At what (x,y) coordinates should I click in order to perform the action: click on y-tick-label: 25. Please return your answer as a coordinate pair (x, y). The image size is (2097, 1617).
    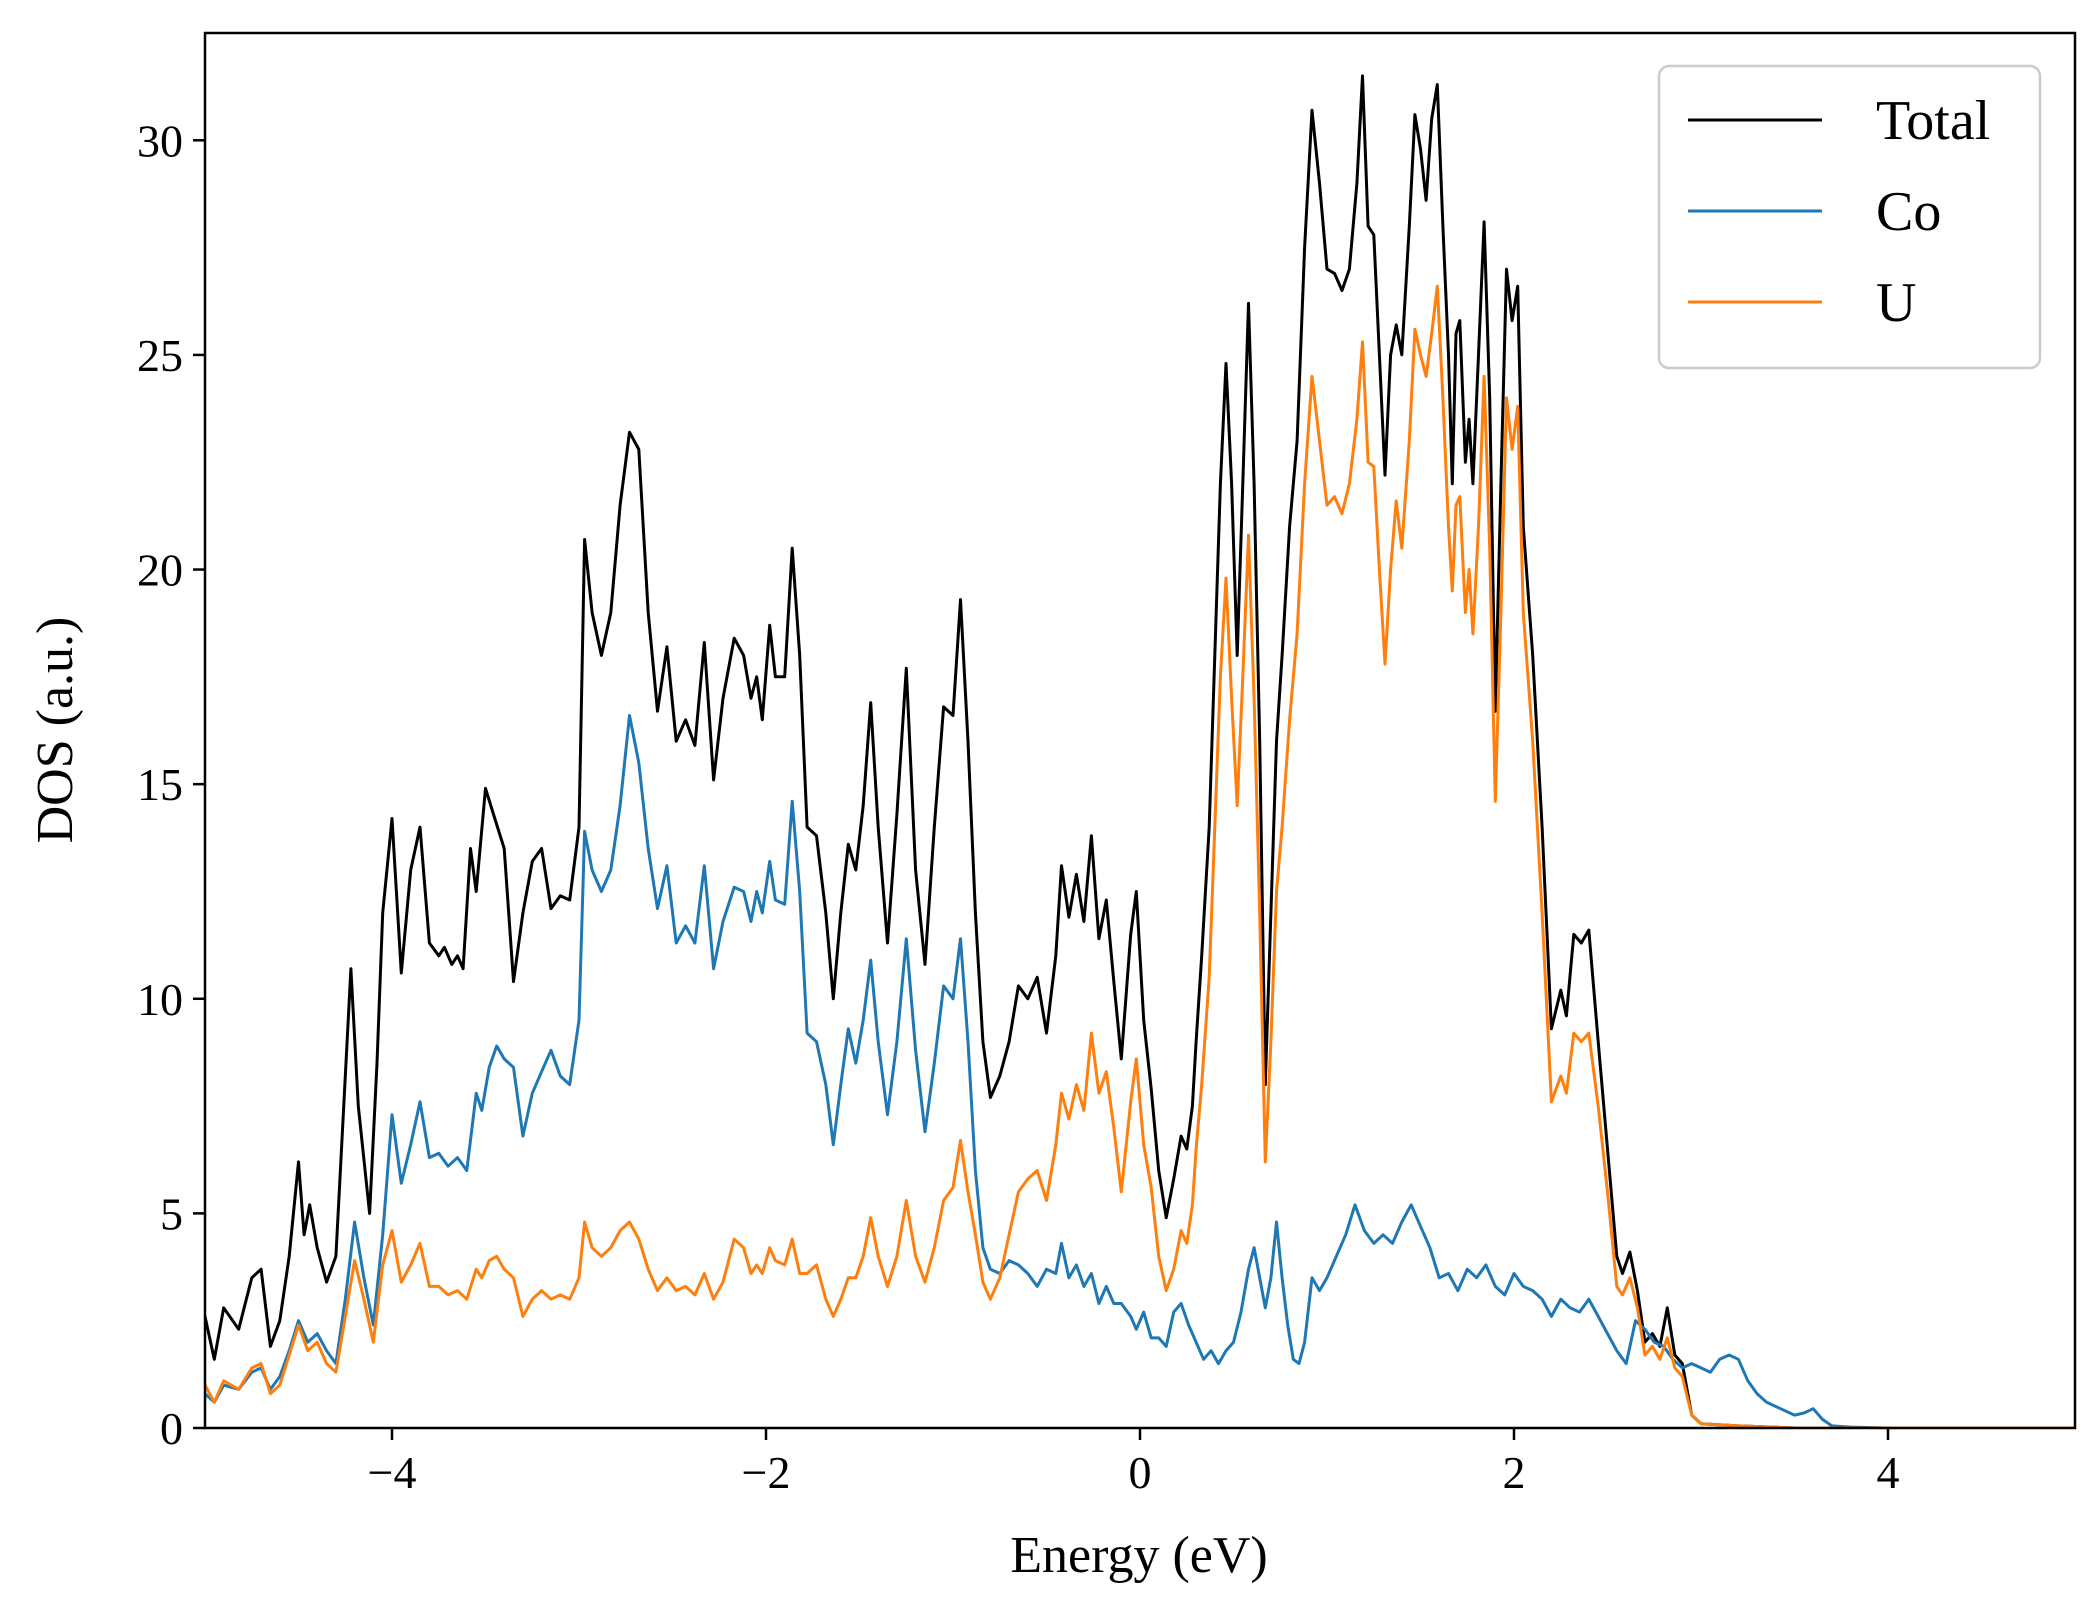
    Looking at the image, I should click on (160, 355).